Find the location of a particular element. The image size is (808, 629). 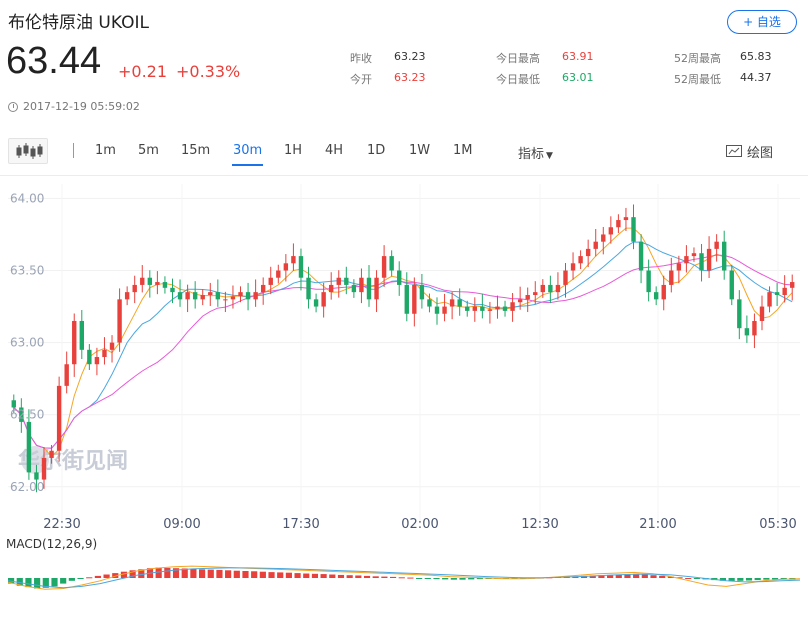

stat-label: 今开 is located at coordinates (361, 79).